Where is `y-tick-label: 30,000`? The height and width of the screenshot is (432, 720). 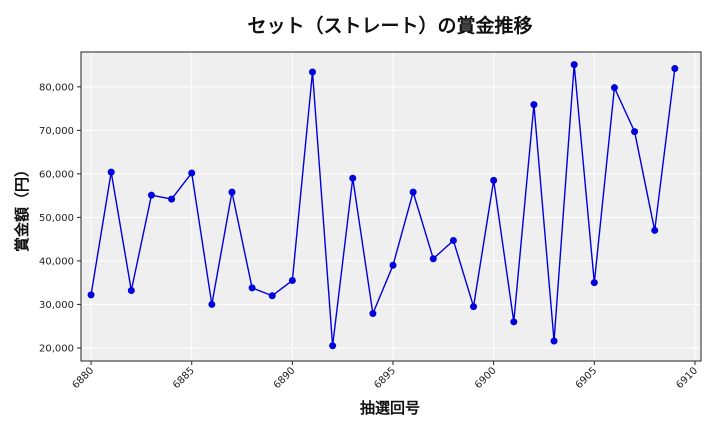
y-tick-label: 30,000 is located at coordinates (56, 305).